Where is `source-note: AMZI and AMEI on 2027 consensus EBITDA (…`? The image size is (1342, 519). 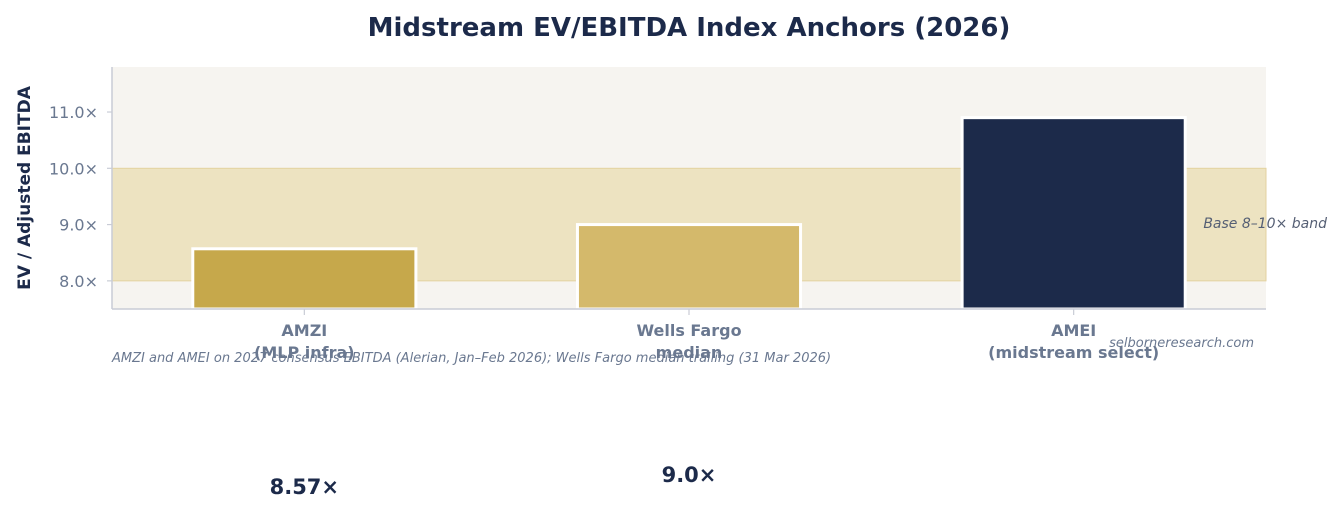 source-note: AMZI and AMEI on 2027 consensus EBITDA (… is located at coordinates (471, 358).